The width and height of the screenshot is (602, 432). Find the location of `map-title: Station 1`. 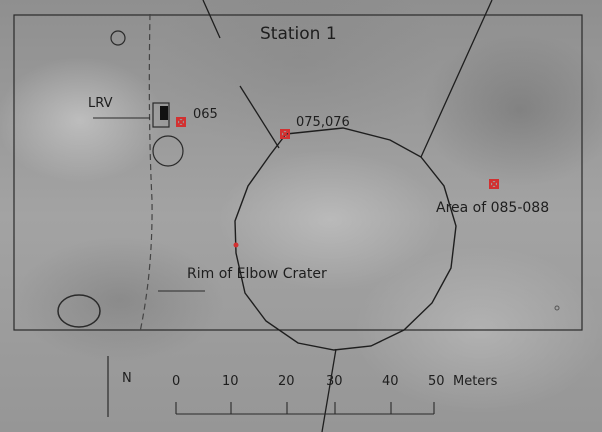

map-title: Station 1 is located at coordinates (298, 34).